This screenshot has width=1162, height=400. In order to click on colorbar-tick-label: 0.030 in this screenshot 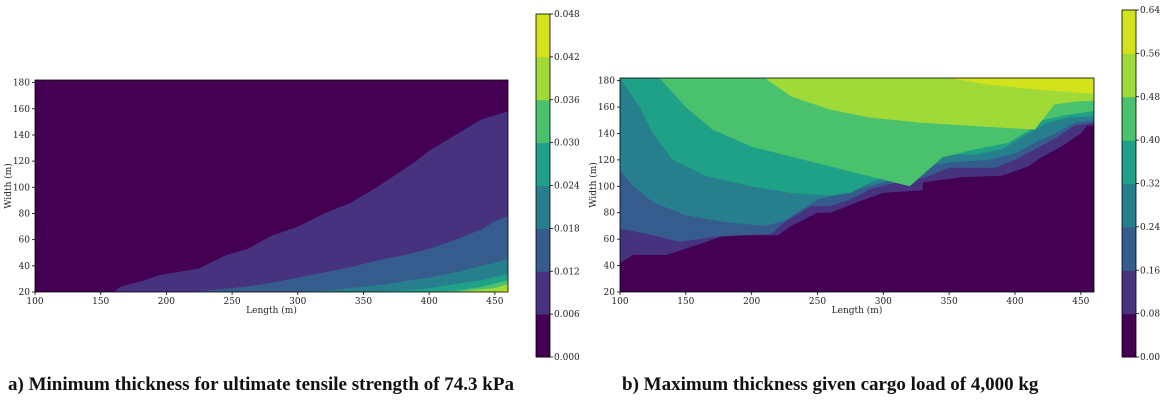, I will do `click(567, 144)`.